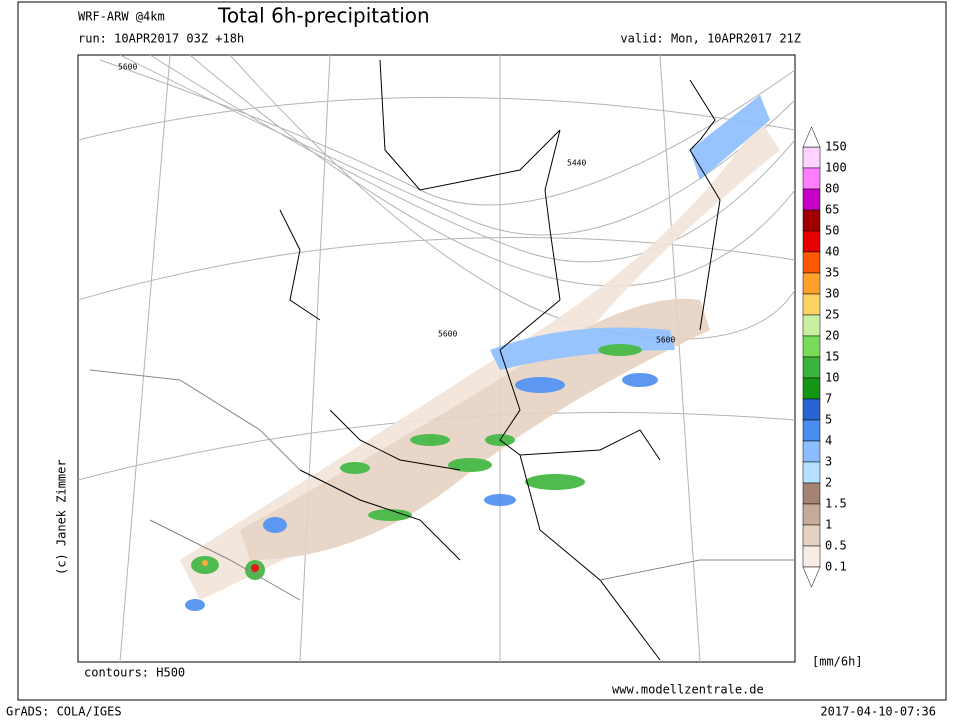  Describe the element at coordinates (832, 315) in the screenshot. I see `legend-label: 25` at that location.